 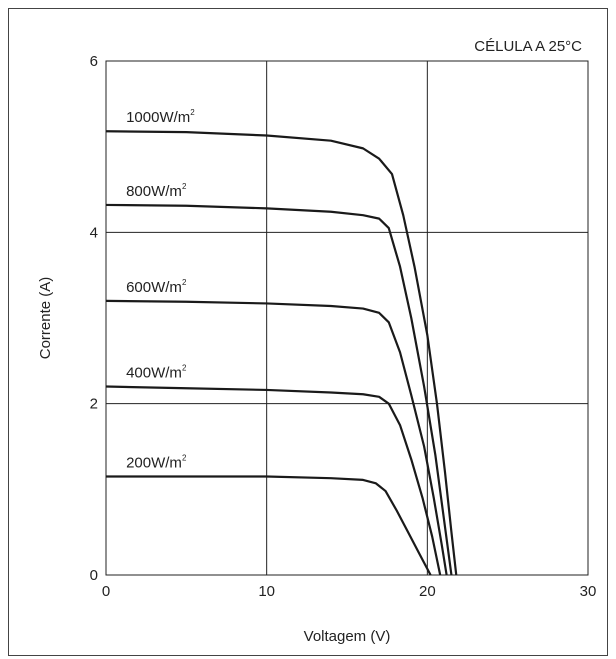 What do you see at coordinates (45, 318) in the screenshot?
I see `y-axis-title: Corrente (A)` at bounding box center [45, 318].